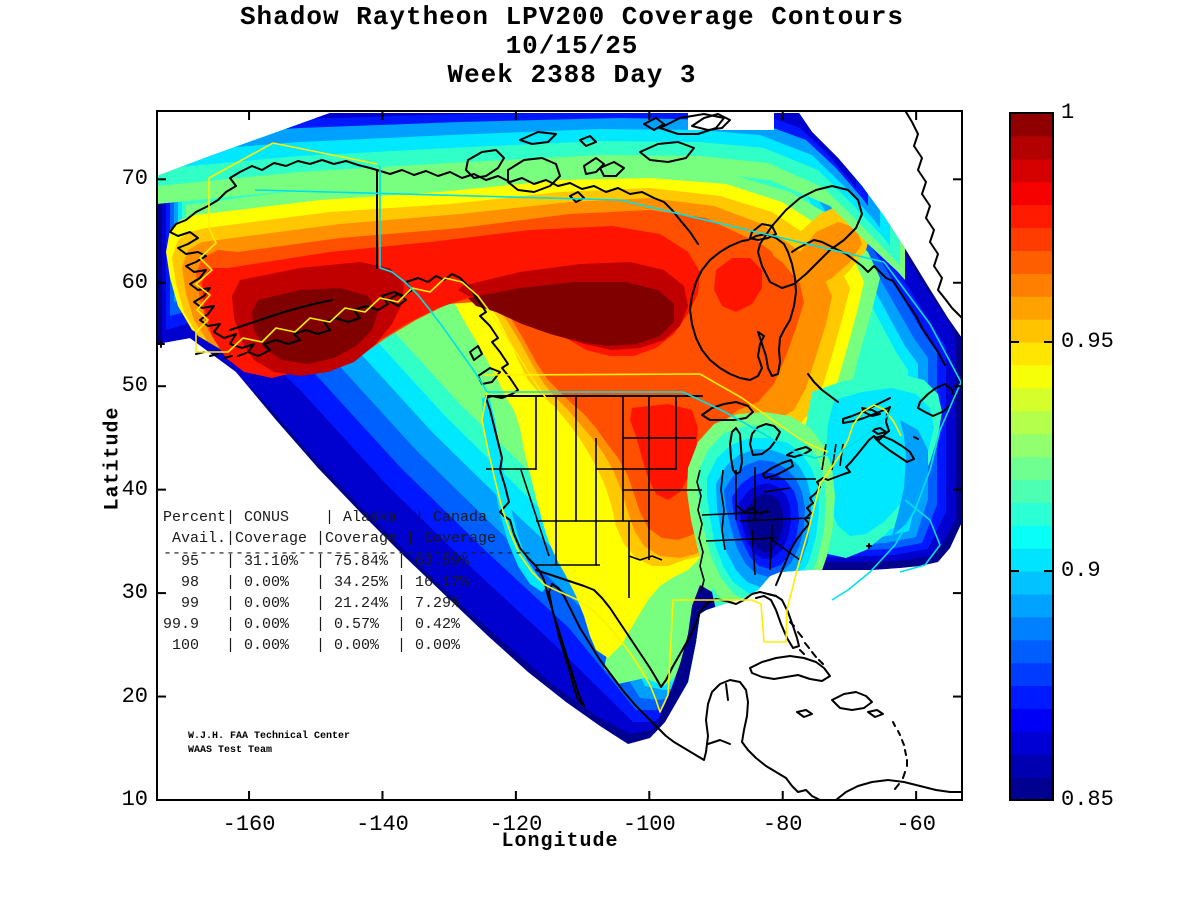 This screenshot has height=900, width=1200. Describe the element at coordinates (134, 282) in the screenshot. I see `y-tick-label: 60` at that location.